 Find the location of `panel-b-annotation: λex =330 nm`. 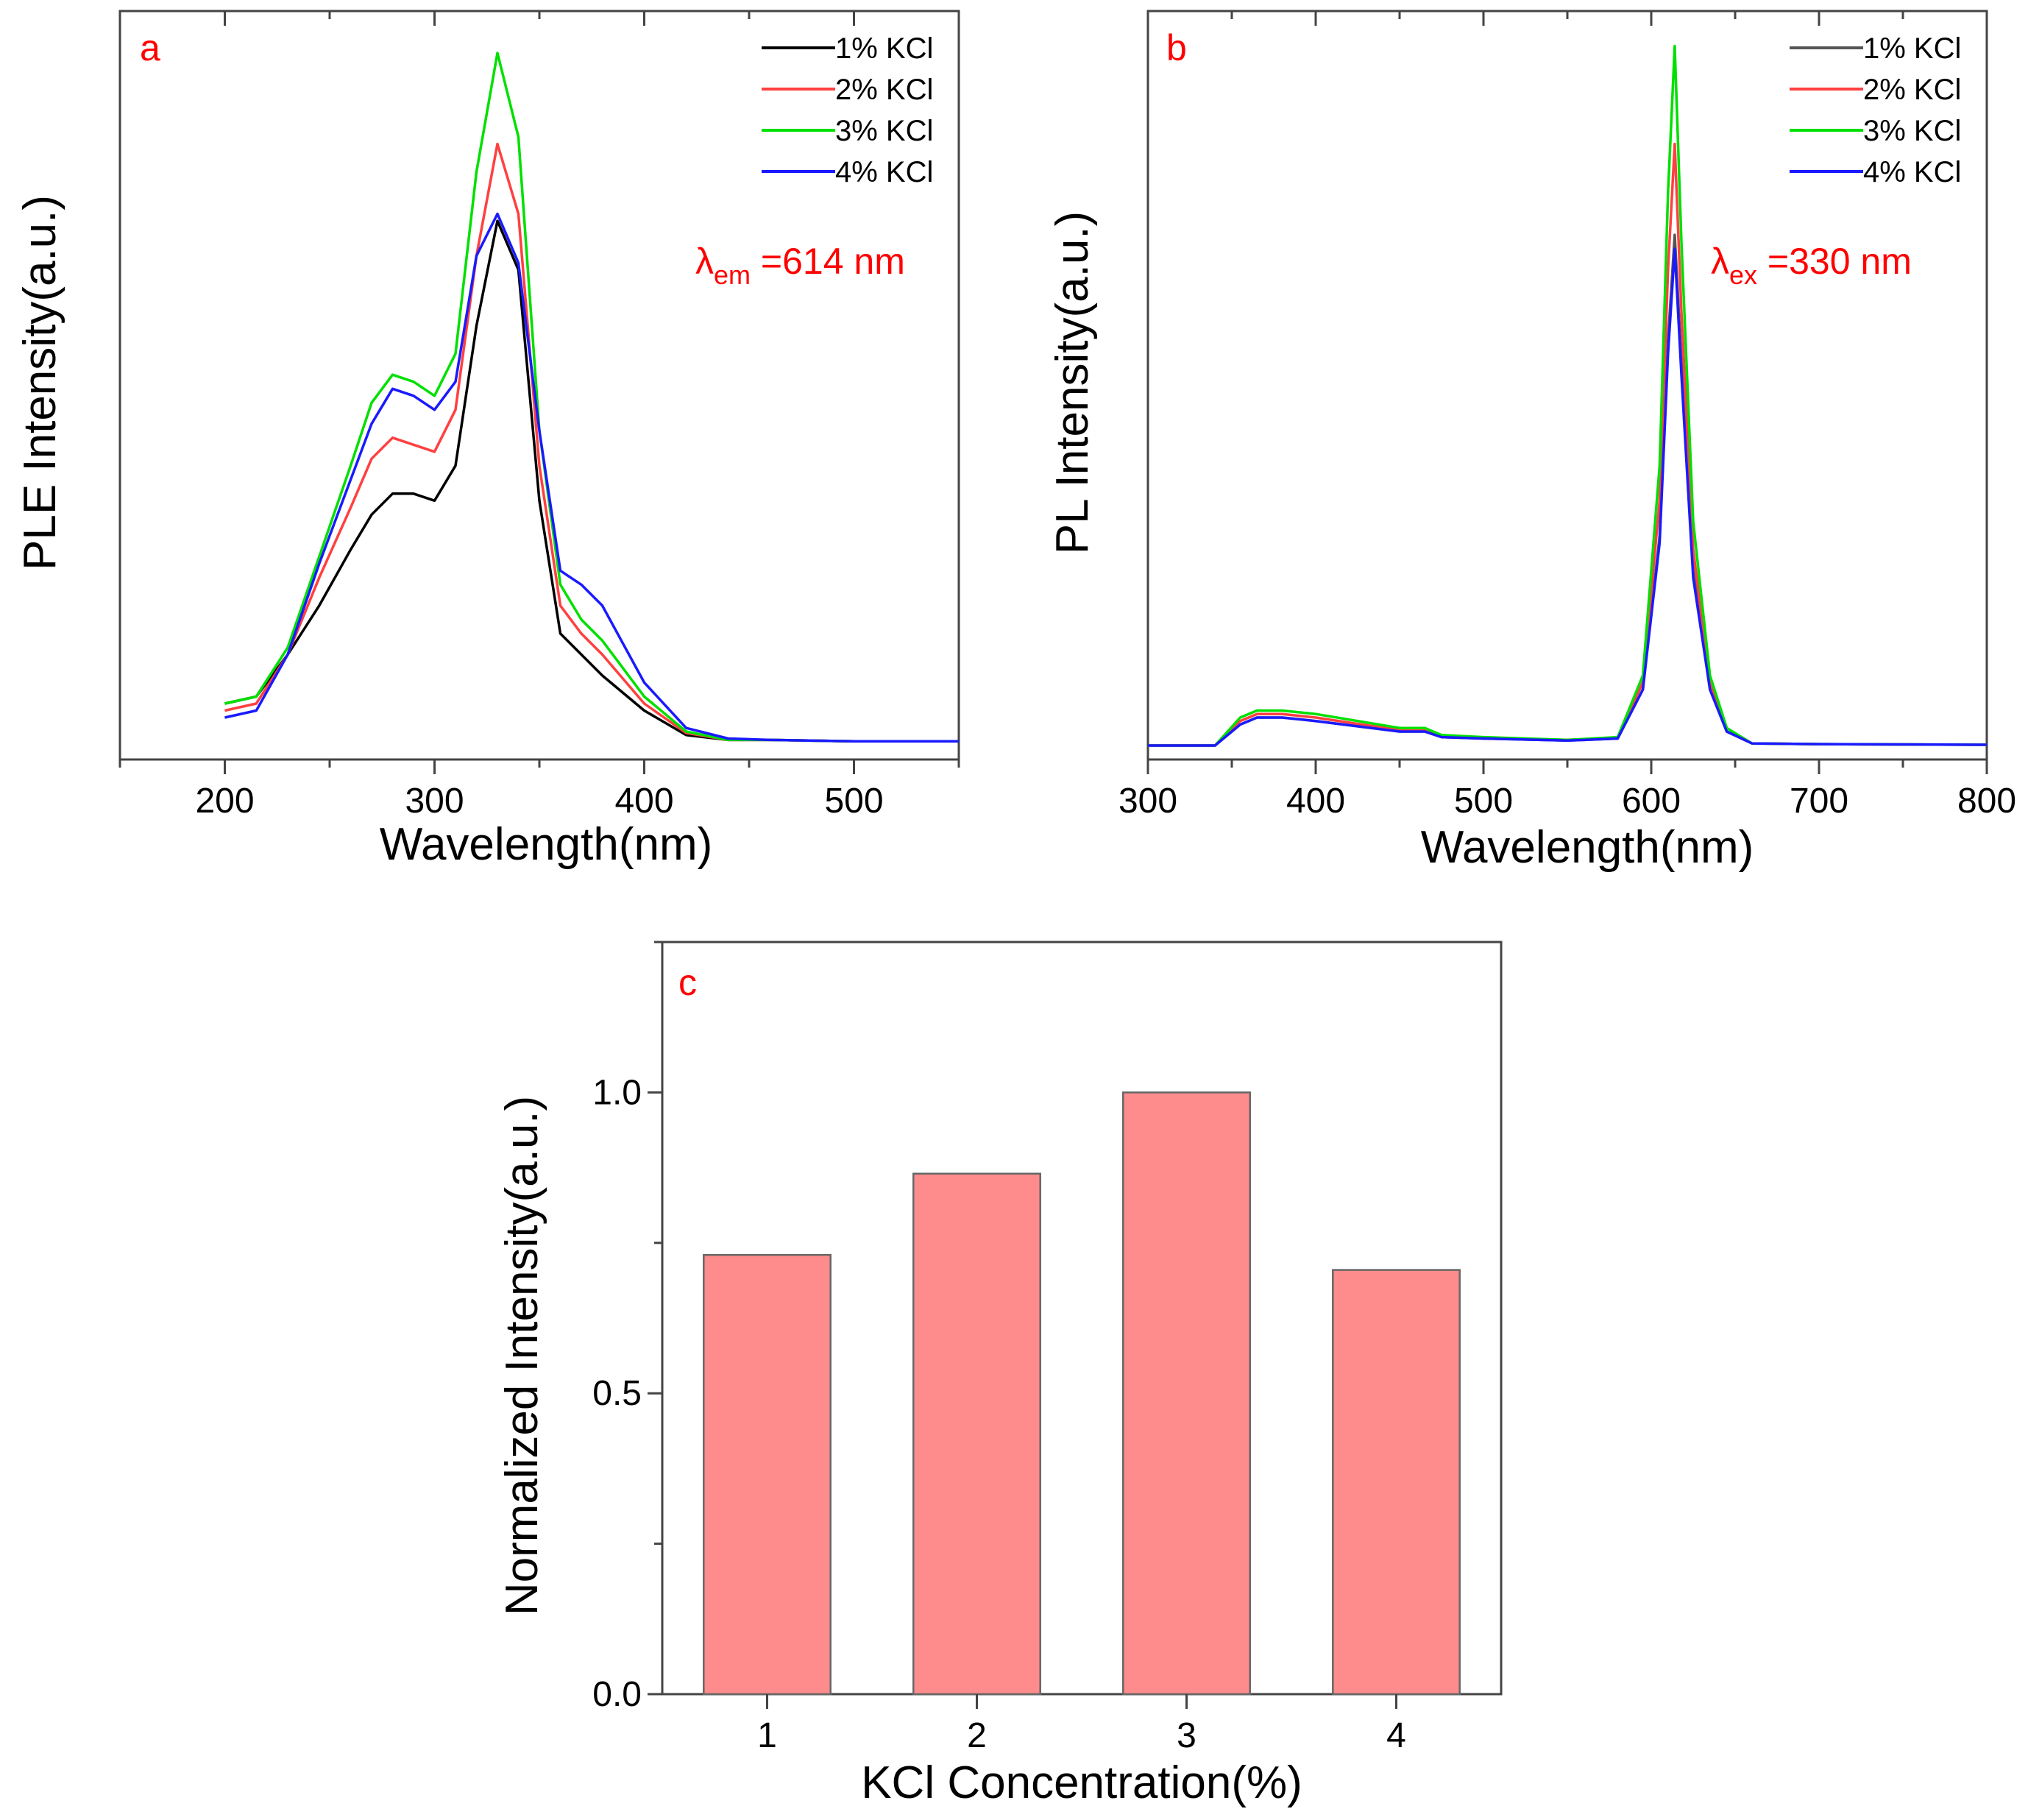

panel-b-annotation: λex =330 nm is located at coordinates (1811, 265).